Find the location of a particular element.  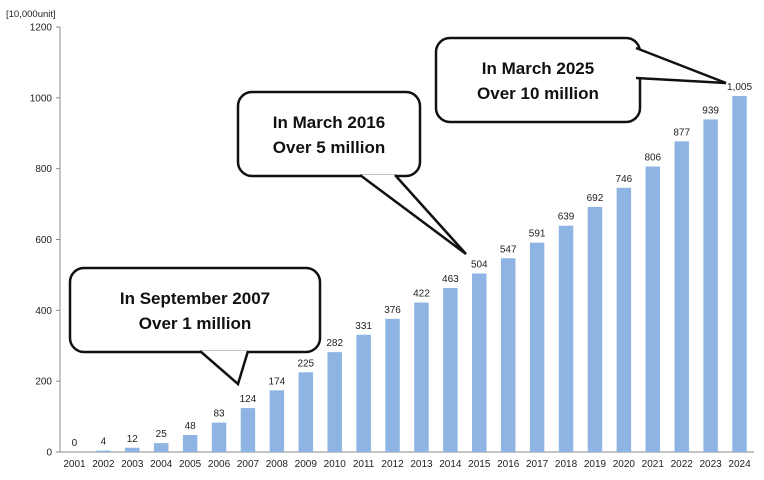

data-label: 376 is located at coordinates (392, 310).